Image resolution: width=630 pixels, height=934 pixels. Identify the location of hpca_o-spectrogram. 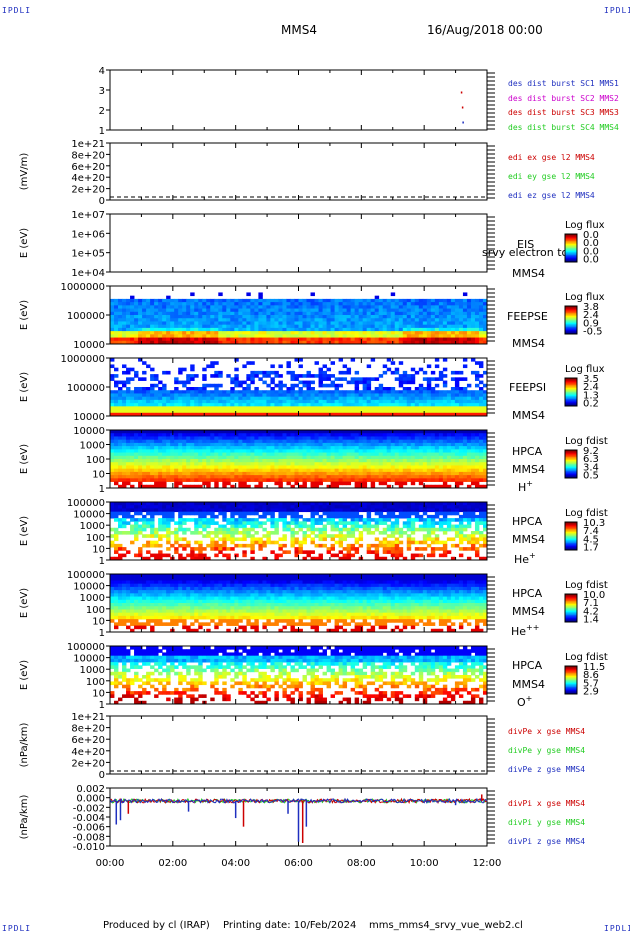
(299, 675).